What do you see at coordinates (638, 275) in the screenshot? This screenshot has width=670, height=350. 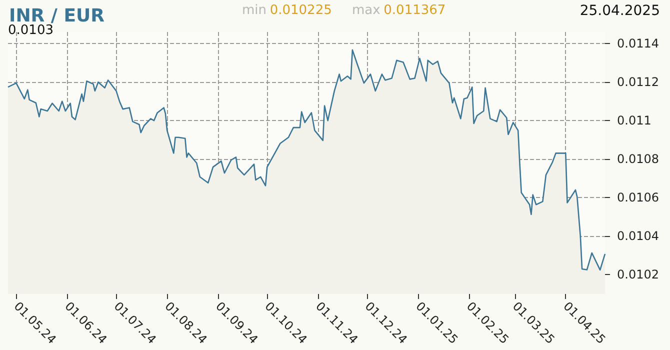 I see `y-tick-label: 0.0102` at bounding box center [638, 275].